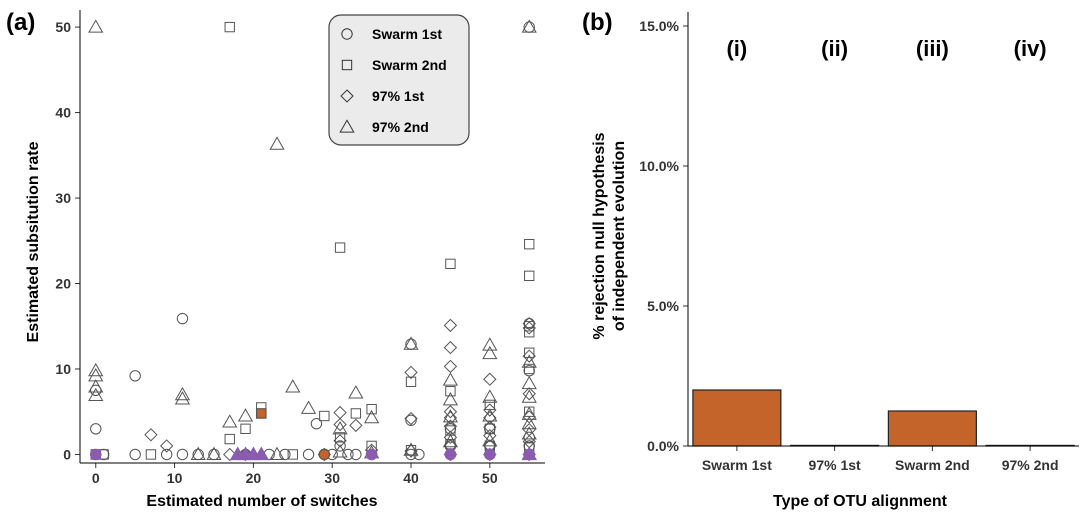  Describe the element at coordinates (490, 478) in the screenshot. I see `x-tick-label: 50` at that location.